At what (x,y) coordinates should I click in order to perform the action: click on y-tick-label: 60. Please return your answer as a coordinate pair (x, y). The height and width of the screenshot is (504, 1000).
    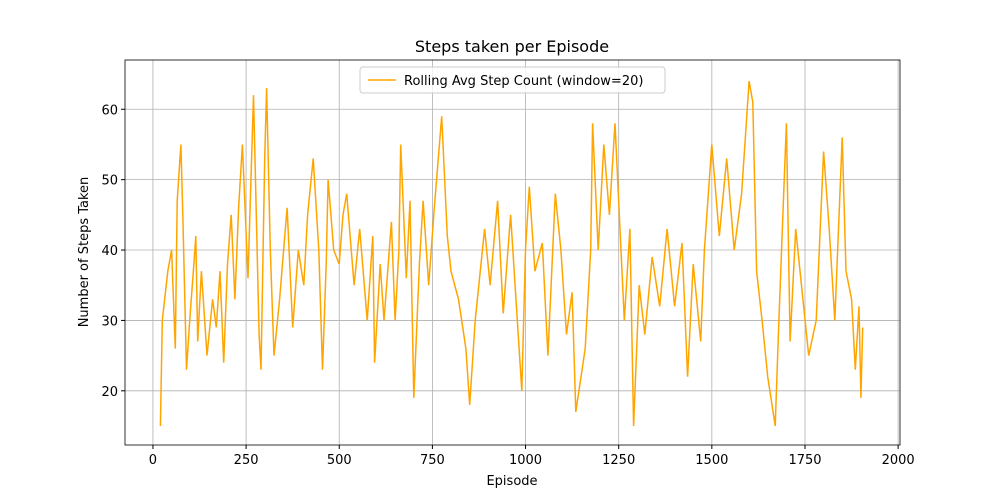
    Looking at the image, I should click on (109, 110).